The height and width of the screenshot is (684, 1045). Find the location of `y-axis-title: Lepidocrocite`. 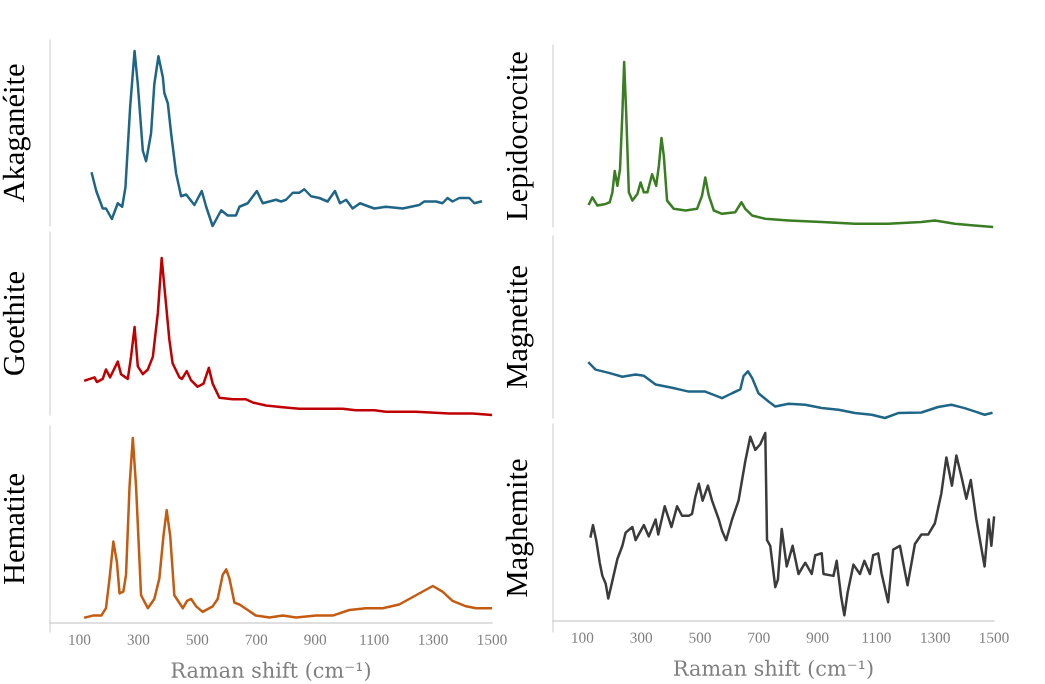

y-axis-title: Lepidocrocite is located at coordinates (519, 136).